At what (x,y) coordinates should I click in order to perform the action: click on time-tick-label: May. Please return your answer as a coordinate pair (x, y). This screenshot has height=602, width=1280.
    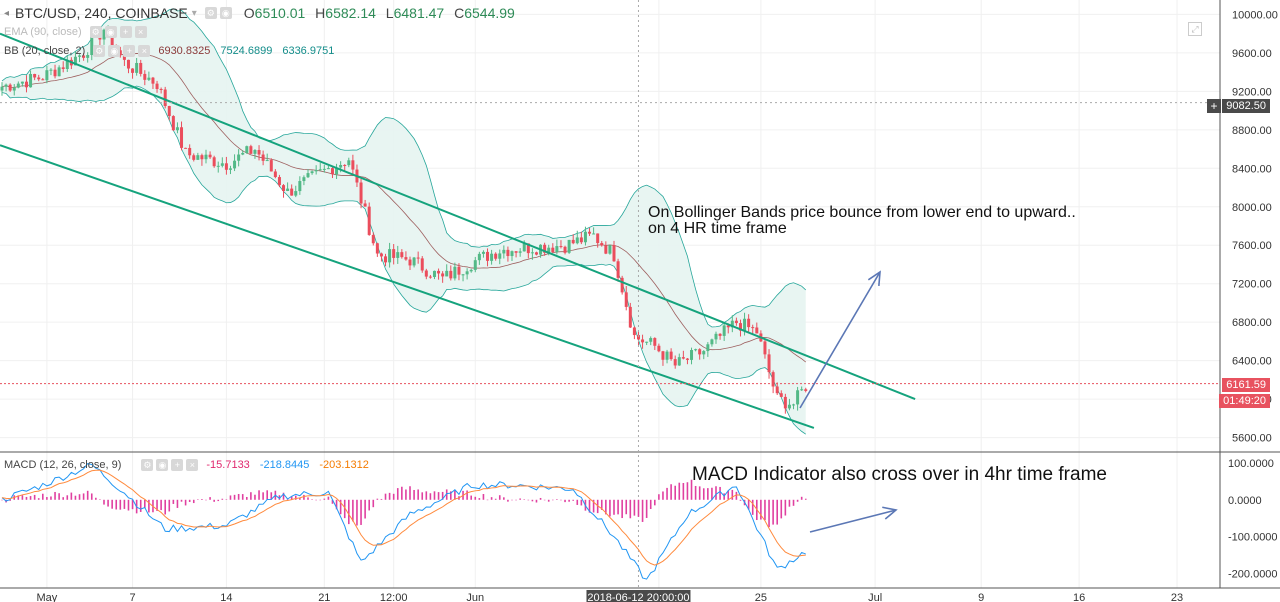
    Looking at the image, I should click on (46, 597).